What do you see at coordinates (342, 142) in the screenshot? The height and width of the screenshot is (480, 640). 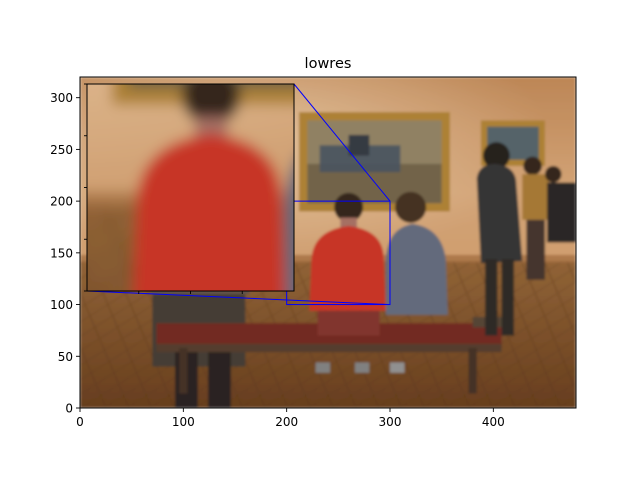 I see `inset-connector-top` at bounding box center [342, 142].